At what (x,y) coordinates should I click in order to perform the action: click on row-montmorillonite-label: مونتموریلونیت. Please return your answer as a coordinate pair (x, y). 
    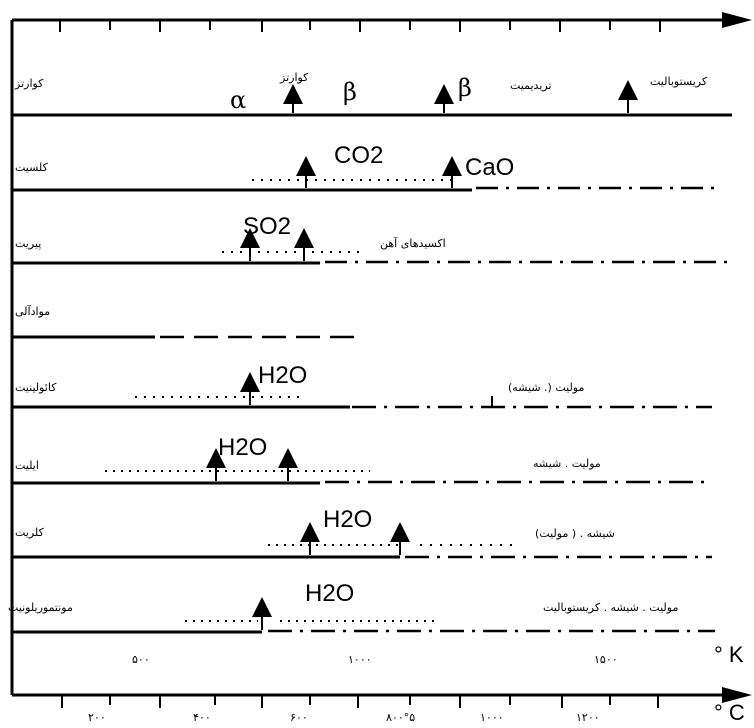
    Looking at the image, I should click on (40, 607).